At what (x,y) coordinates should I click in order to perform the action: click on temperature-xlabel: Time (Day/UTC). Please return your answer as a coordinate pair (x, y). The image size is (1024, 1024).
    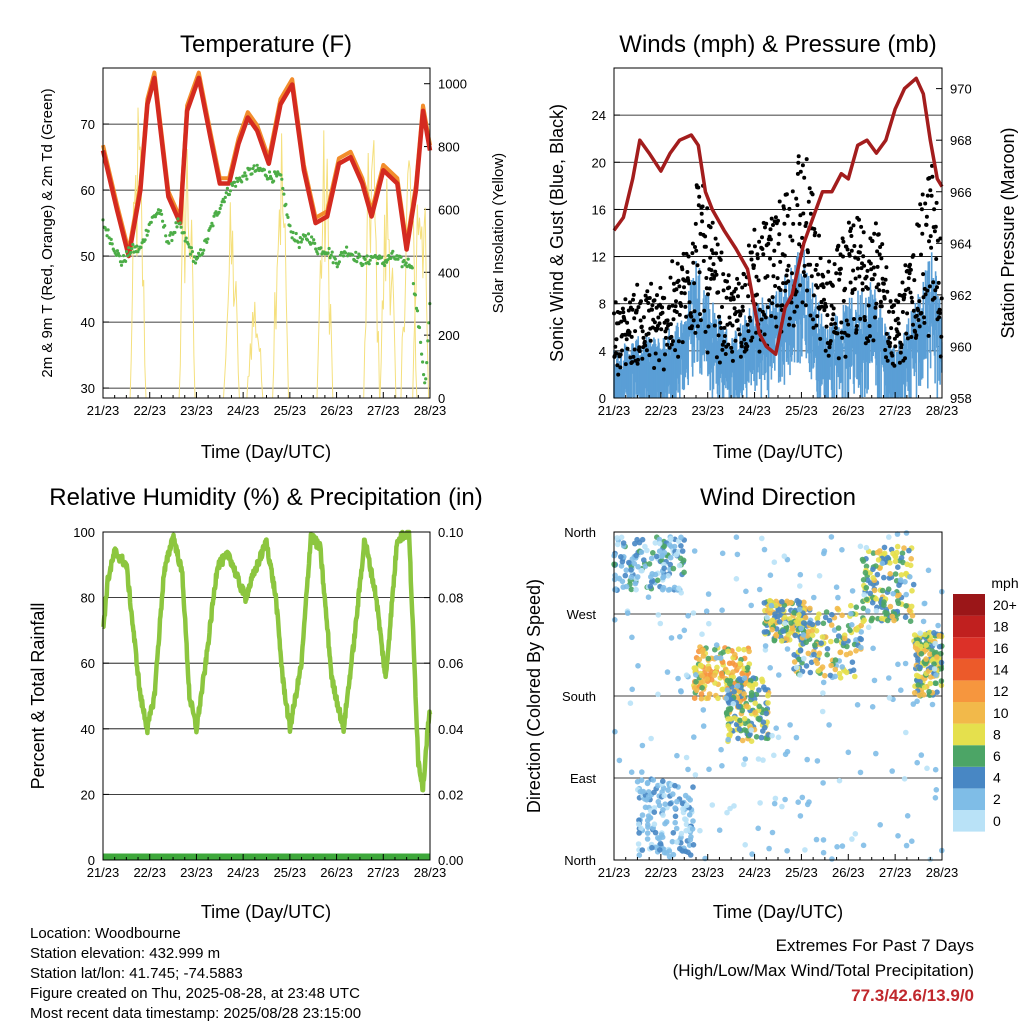
    Looking at the image, I should click on (266, 452).